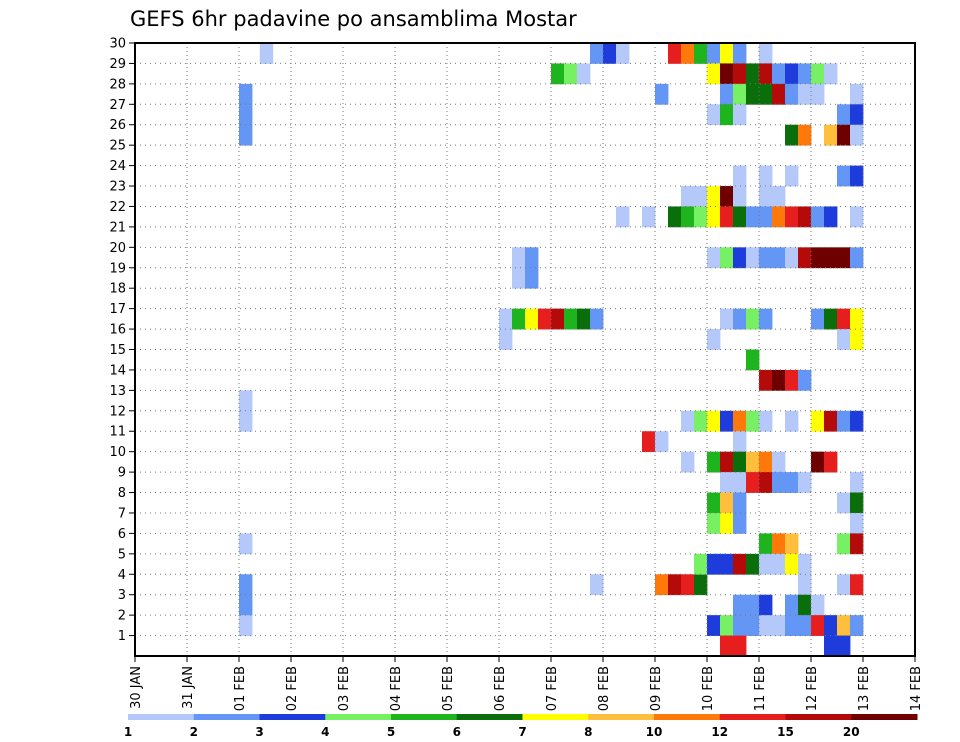 This screenshot has width=960, height=742. What do you see at coordinates (500, 688) in the screenshot?
I see `x-tick-label: 06 FEB` at bounding box center [500, 688].